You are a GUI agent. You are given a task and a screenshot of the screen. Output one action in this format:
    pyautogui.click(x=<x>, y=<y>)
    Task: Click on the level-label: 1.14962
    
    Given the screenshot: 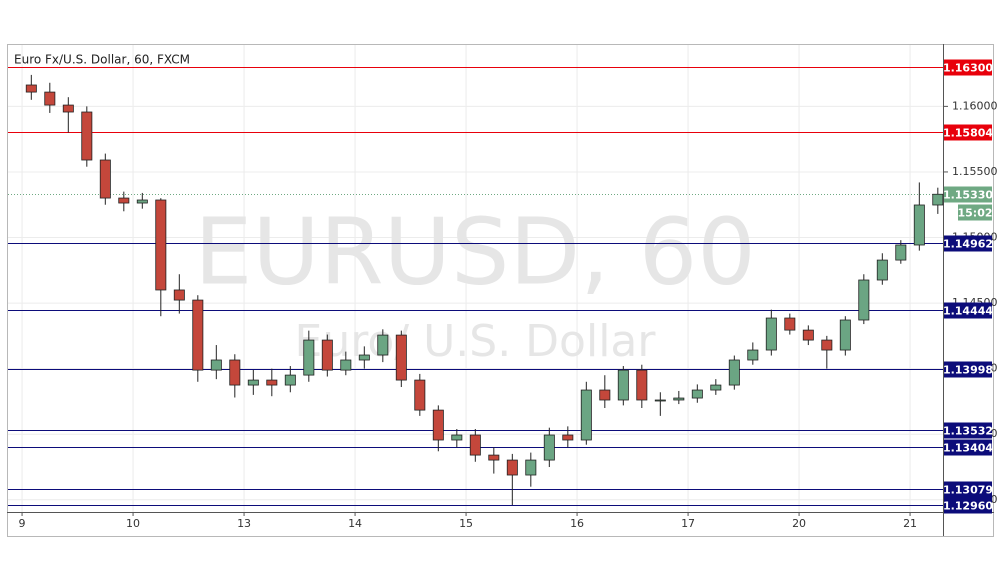 What is the action you would take?
    pyautogui.click(x=968, y=244)
    